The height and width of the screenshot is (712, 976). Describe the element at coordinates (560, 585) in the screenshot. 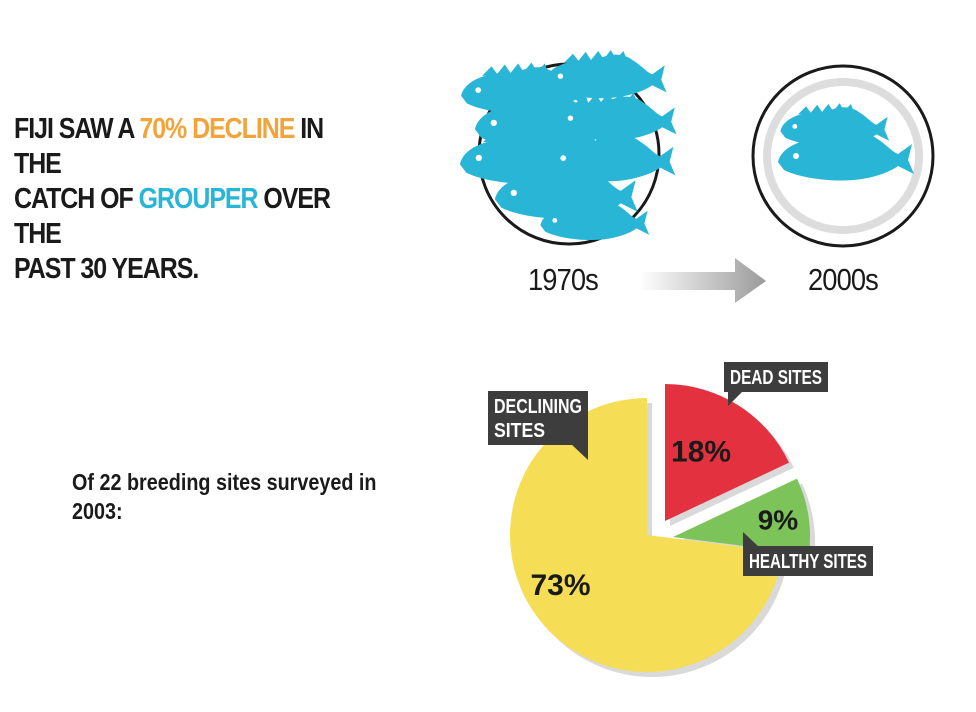

I see `pie-value-label: 73%` at that location.